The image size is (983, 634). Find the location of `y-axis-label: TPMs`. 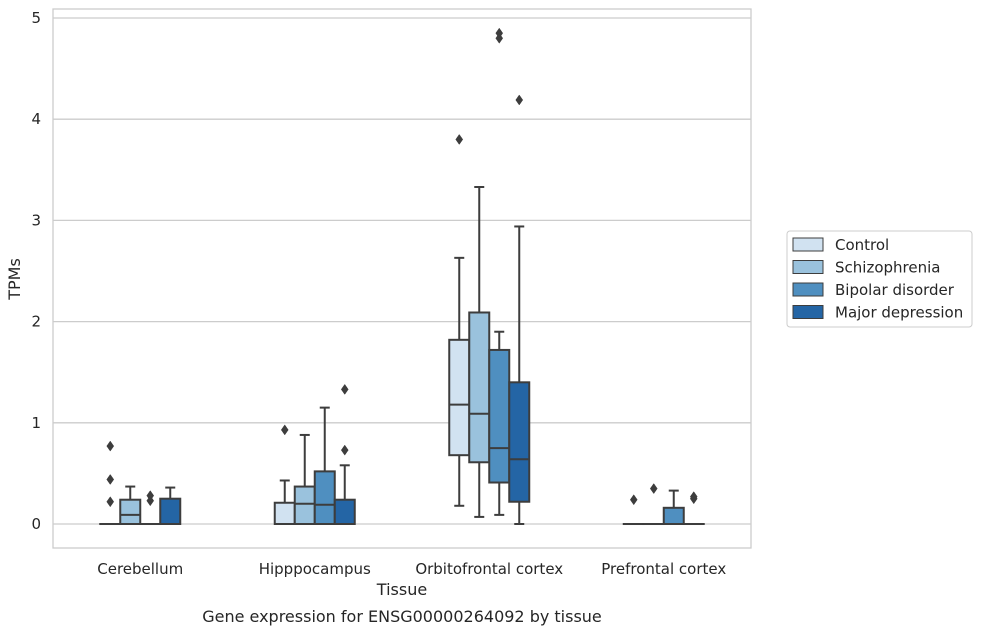

y-axis-label: TPMs is located at coordinates (14, 279).